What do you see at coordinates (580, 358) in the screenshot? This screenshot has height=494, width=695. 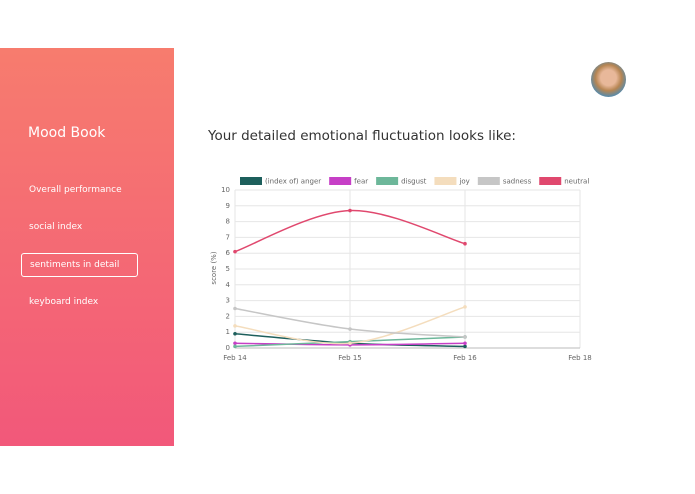 I see `x-tick-label: Feb 18` at bounding box center [580, 358].